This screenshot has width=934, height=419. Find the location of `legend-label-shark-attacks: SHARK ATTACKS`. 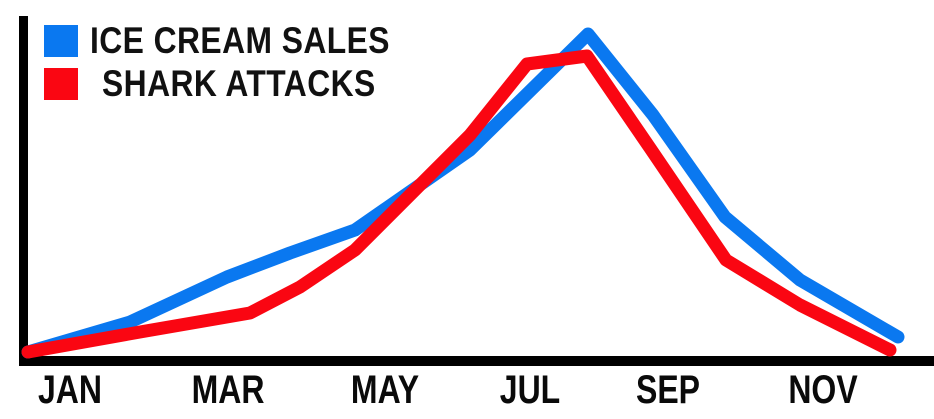

legend-label-shark-attacks: SHARK ATTACKS is located at coordinates (239, 83).